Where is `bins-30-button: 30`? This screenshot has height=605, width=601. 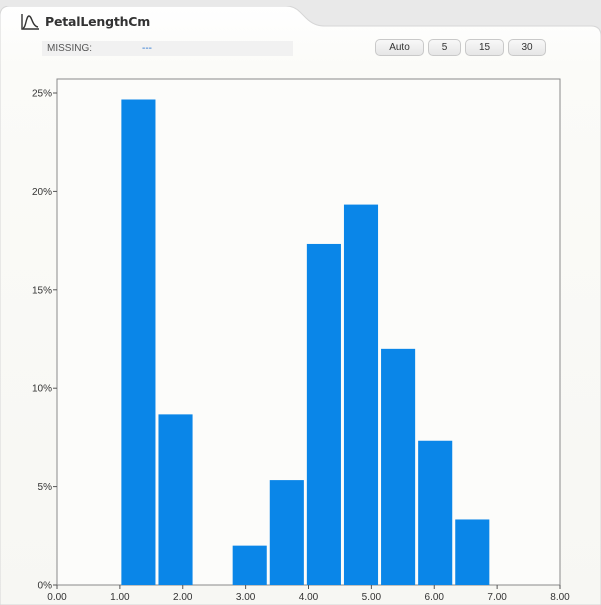 bins-30-button: 30 is located at coordinates (527, 47).